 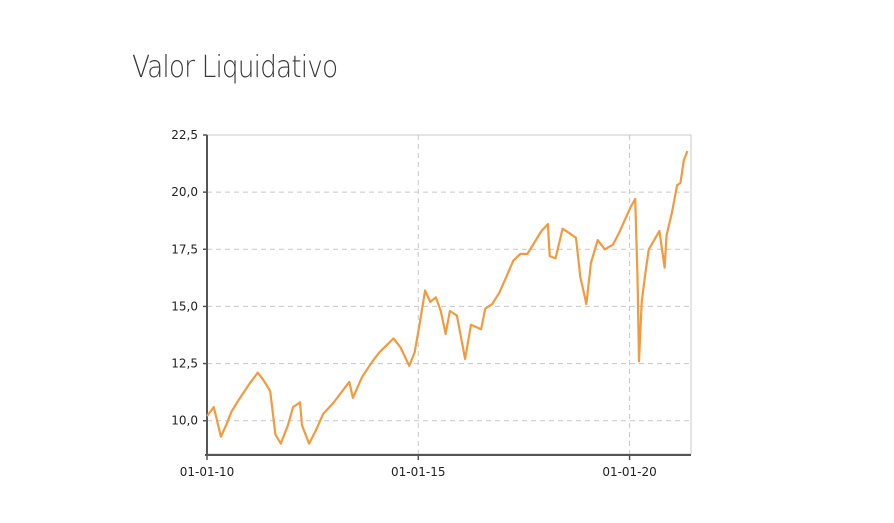 What do you see at coordinates (184, 135) in the screenshot?
I see `y-tick-label: 22,5` at bounding box center [184, 135].